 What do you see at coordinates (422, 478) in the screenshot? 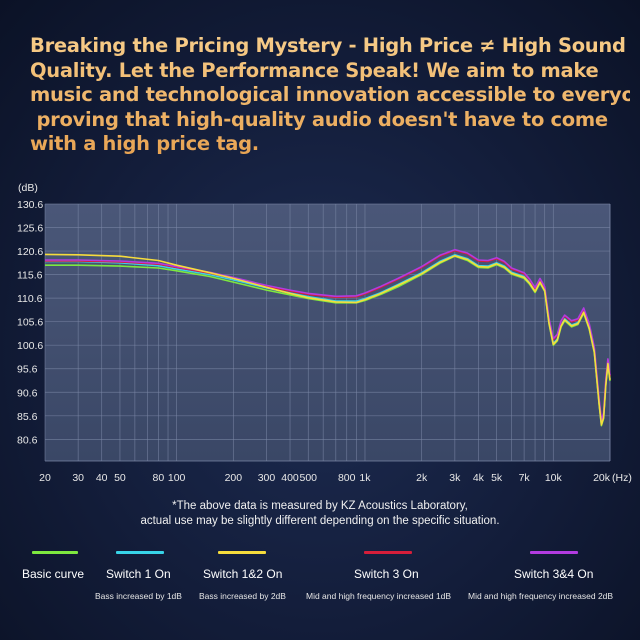
I see `x-tick-label: 2k` at bounding box center [422, 478].